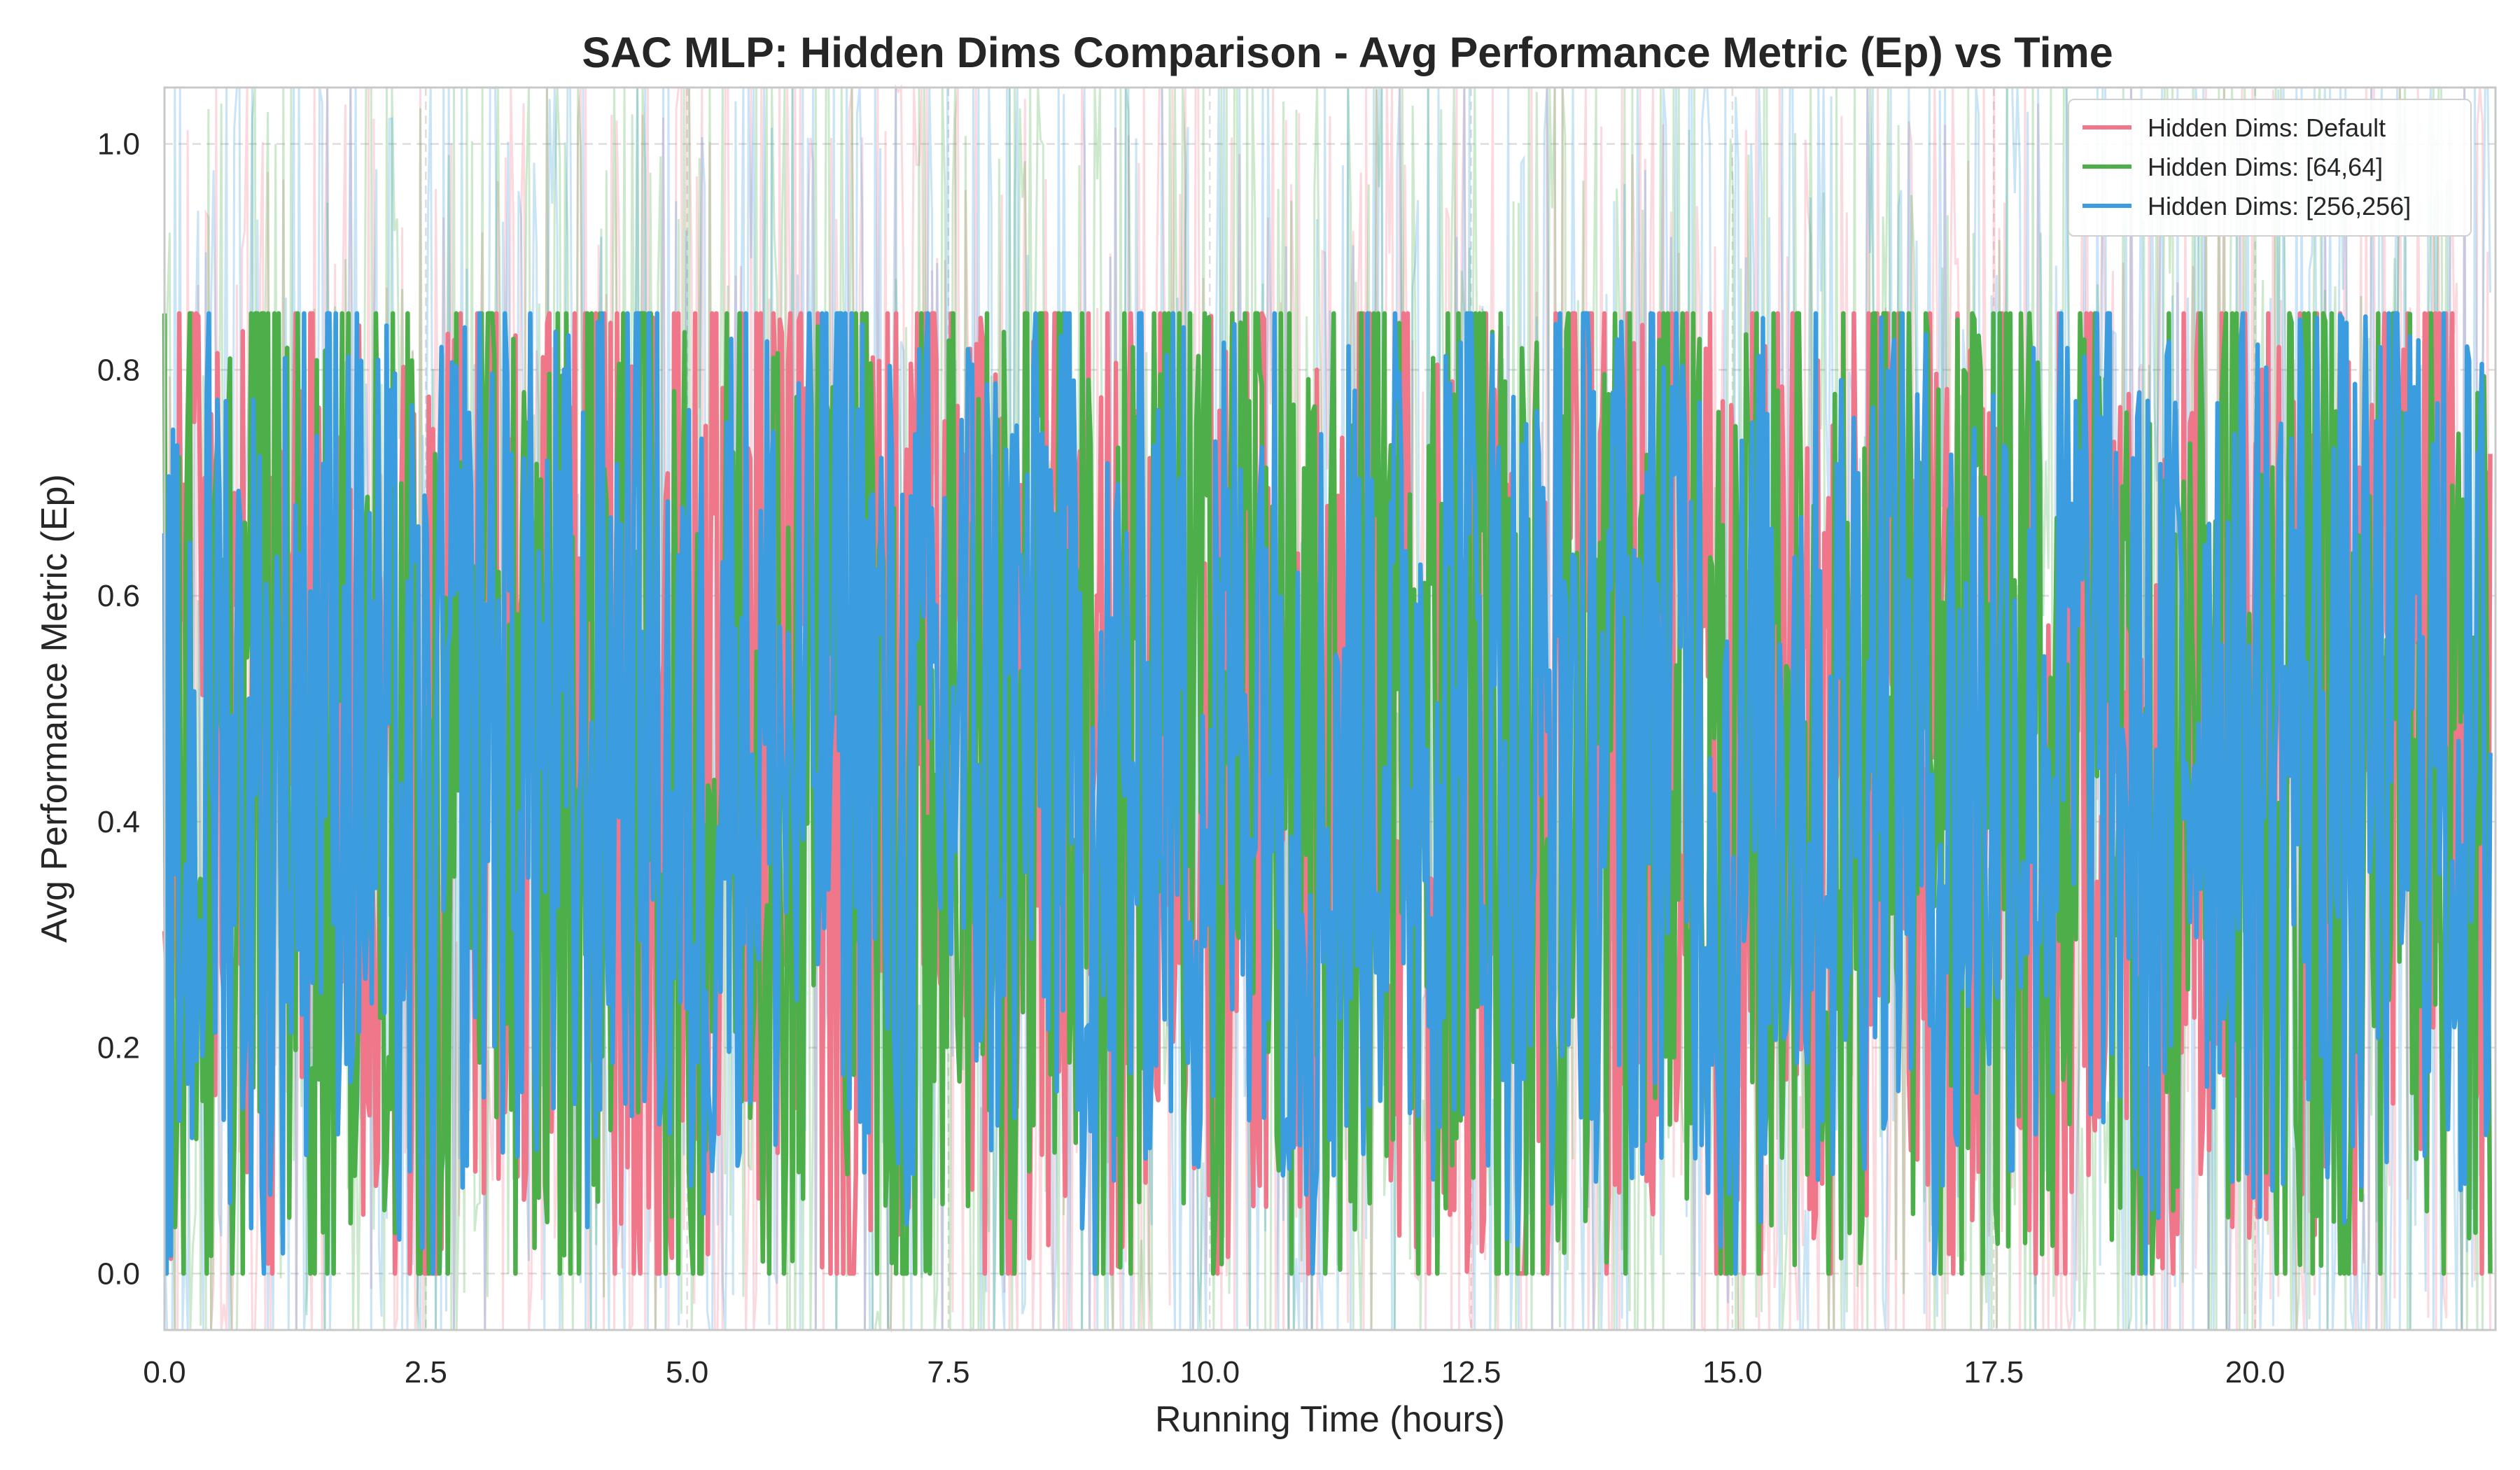 This screenshot has width=2520, height=1470. I want to click on x-tick-label: 5.0, so click(687, 1372).